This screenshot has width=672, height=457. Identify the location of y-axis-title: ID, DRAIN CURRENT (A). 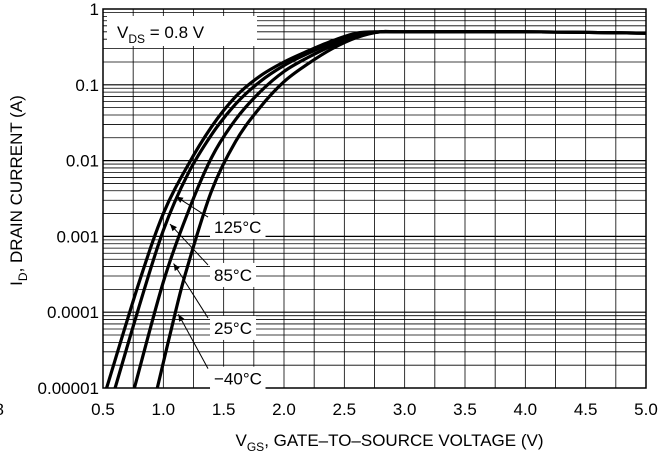
(18, 190).